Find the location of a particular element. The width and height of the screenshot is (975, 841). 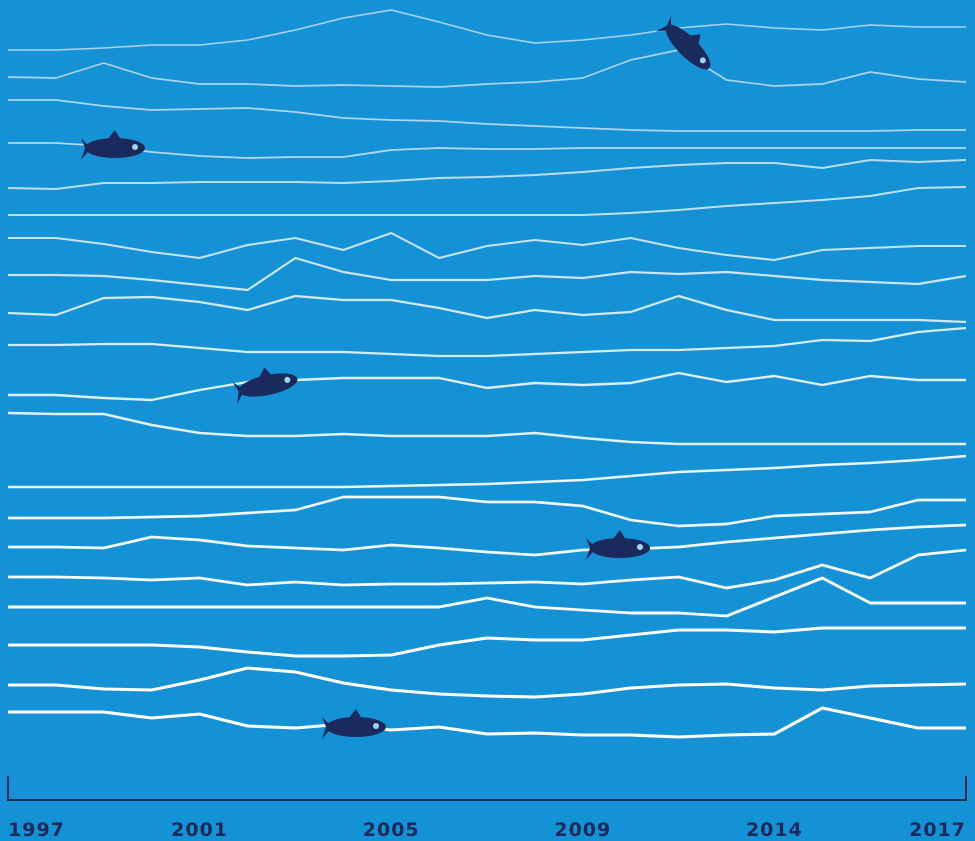

x-tick-label: 2009 is located at coordinates (582, 830).